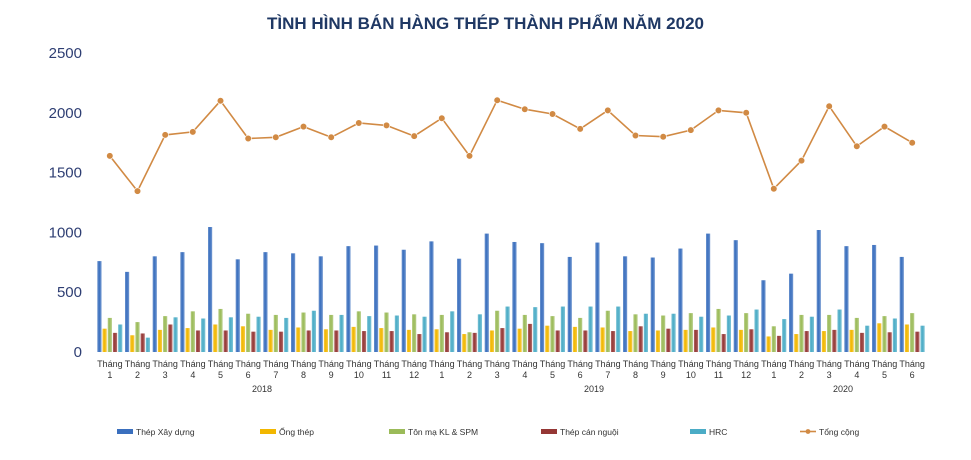 Image resolution: width=971 pixels, height=460 pixels. I want to click on x-tick-label: 1, so click(109, 375).